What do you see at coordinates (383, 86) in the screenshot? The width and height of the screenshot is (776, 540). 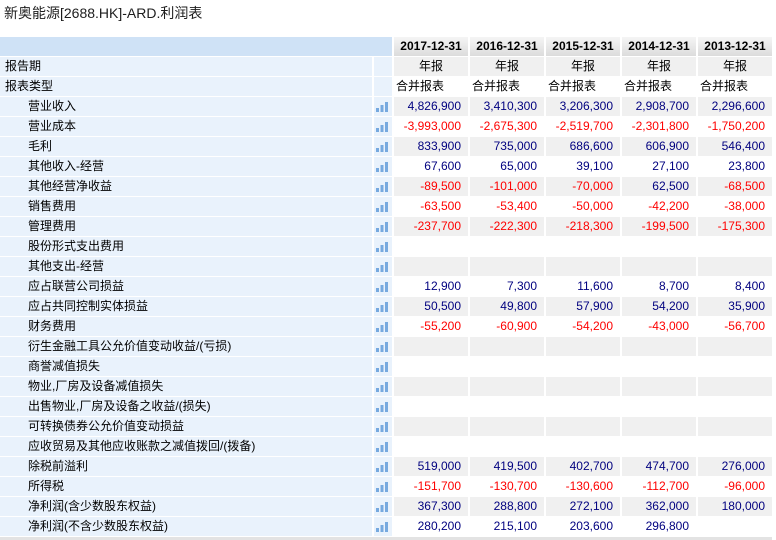 I see `icon-cell-blank` at bounding box center [383, 86].